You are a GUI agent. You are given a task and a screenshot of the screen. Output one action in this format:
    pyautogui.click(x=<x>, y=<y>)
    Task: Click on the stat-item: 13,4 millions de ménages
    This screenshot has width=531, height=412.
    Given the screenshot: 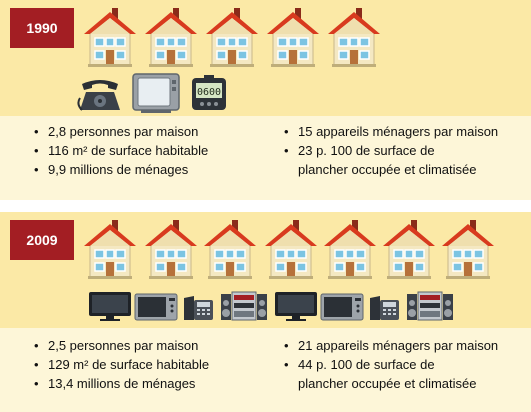 What is the action you would take?
    pyautogui.click(x=121, y=383)
    